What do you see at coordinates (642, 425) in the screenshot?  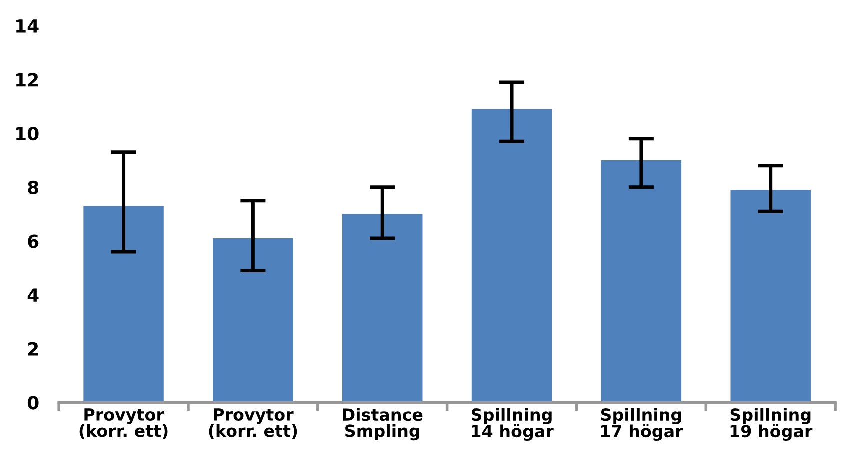 I see `x-tick-label: Spillning 17 högar` at bounding box center [642, 425].